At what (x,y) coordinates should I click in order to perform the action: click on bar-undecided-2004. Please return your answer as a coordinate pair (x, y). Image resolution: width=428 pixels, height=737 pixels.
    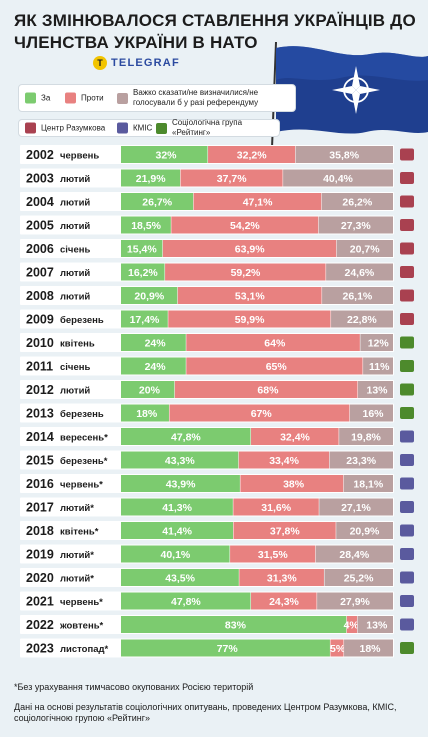
    Looking at the image, I should click on (357, 201).